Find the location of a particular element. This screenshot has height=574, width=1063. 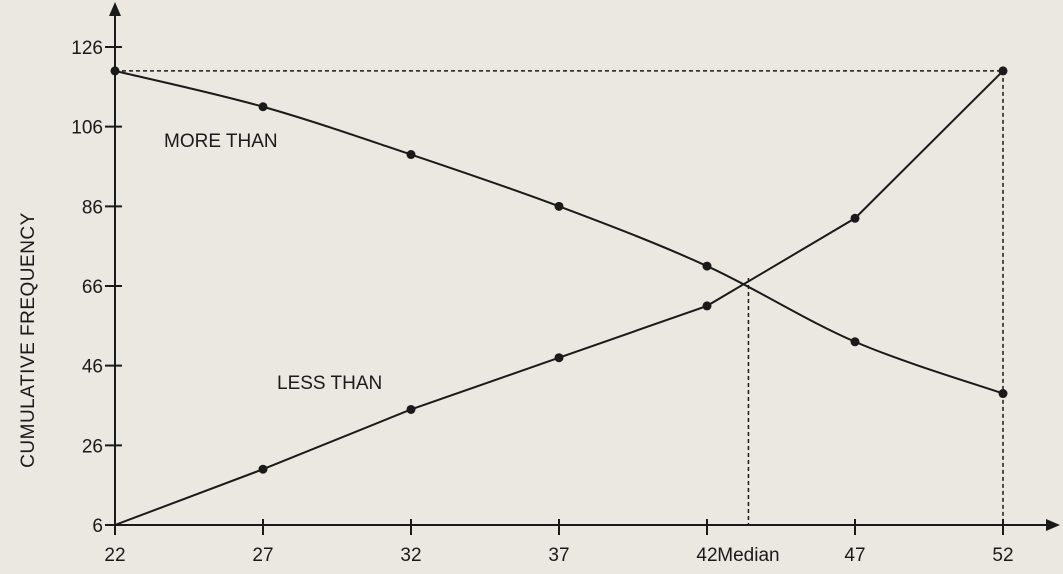

less-than-label: LESS THAN is located at coordinates (329, 383).